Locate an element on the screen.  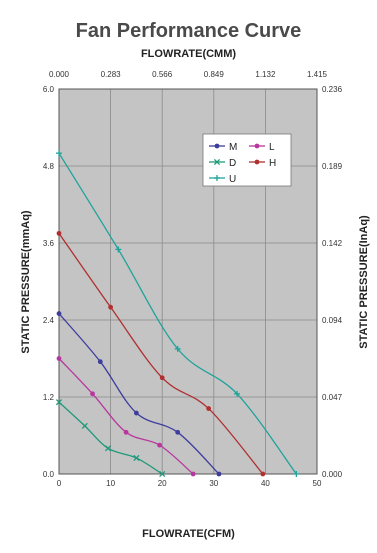
legend-label-l: L is located at coordinates (272, 147).